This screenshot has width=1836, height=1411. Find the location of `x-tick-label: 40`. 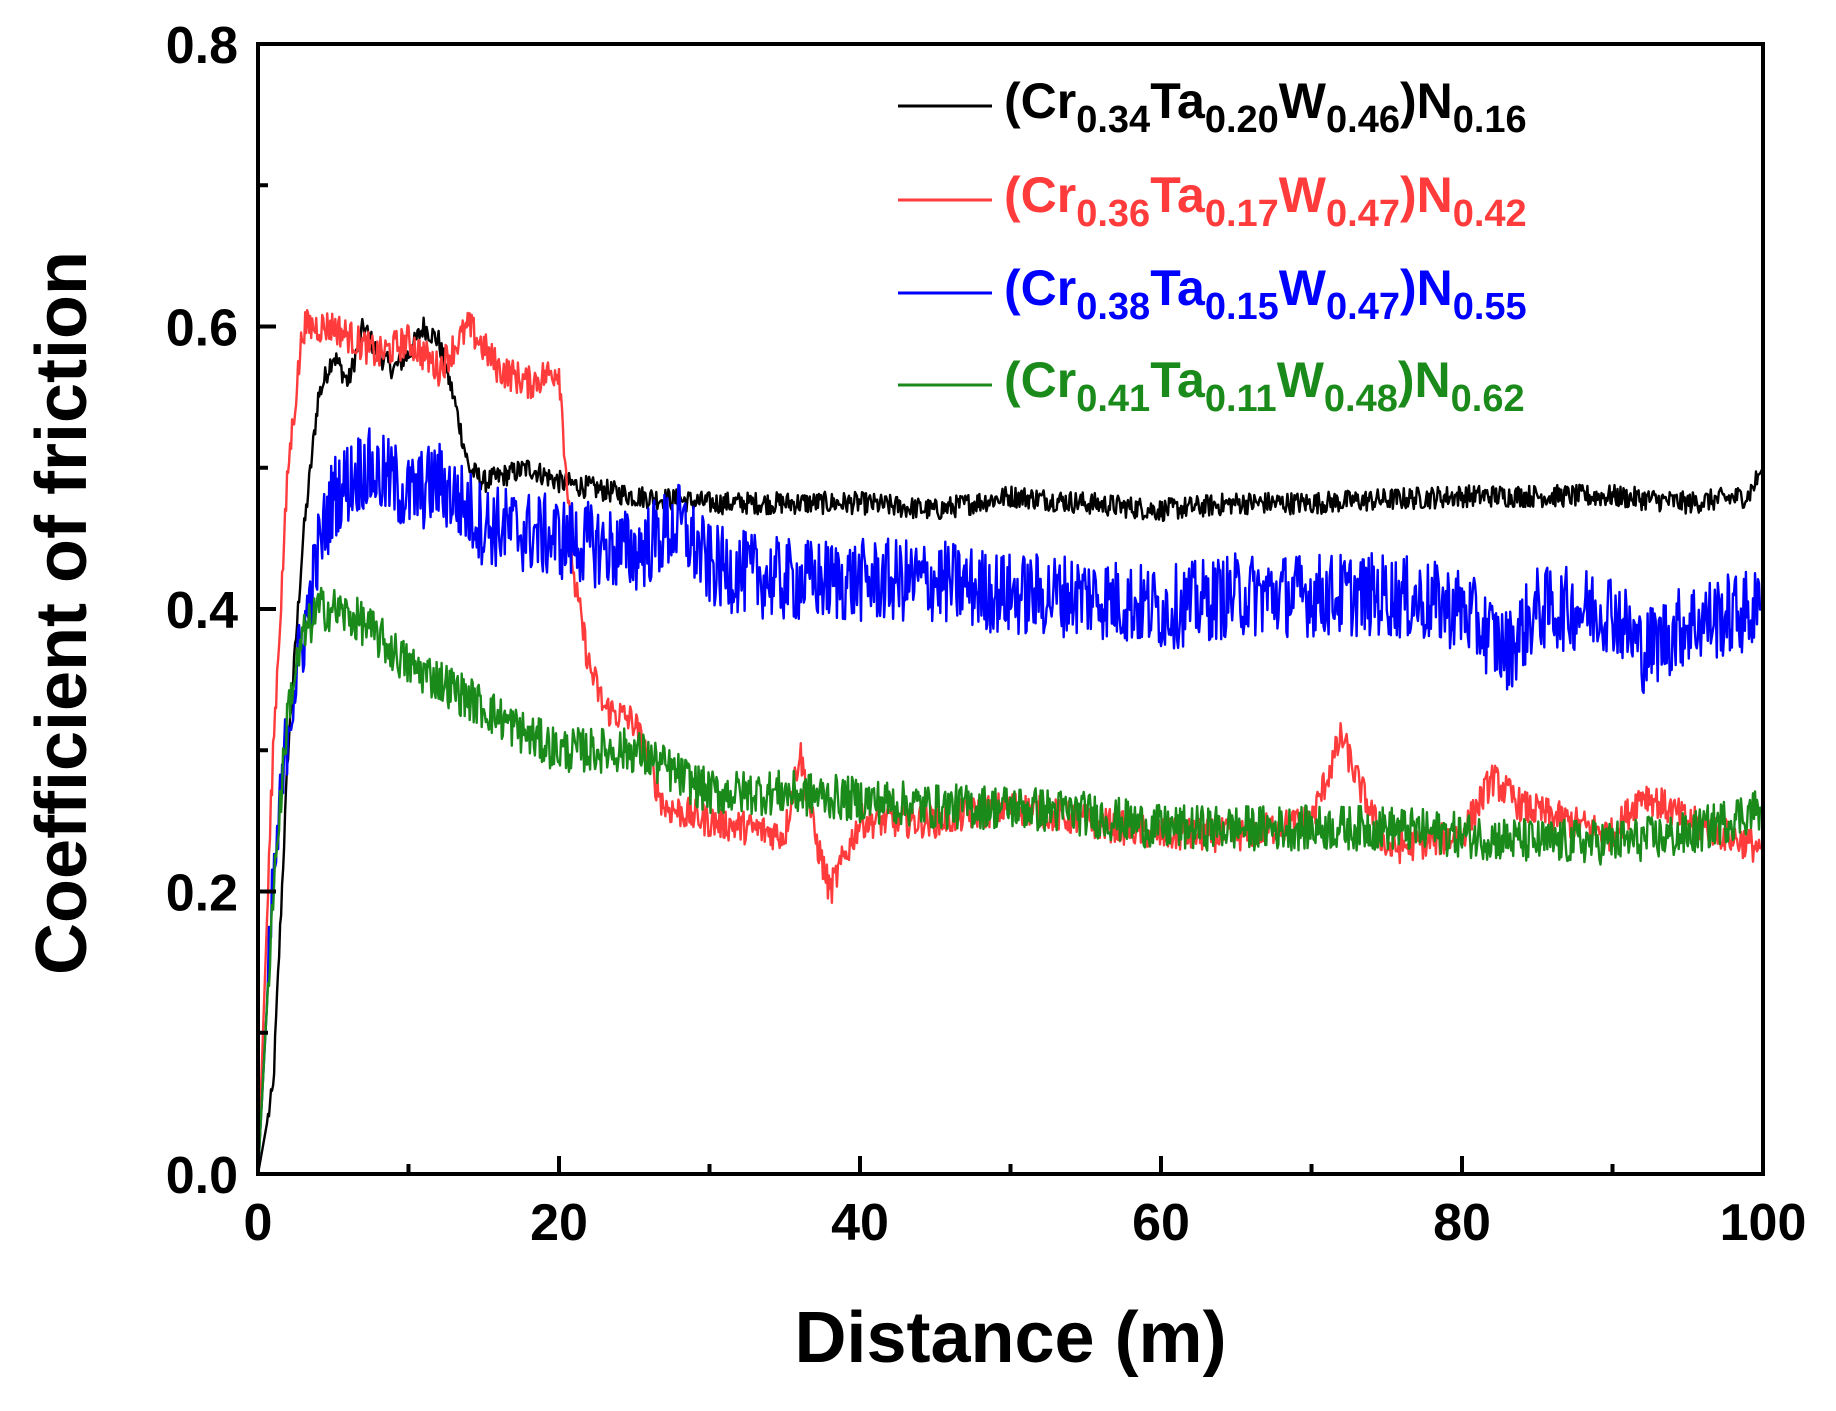

x-tick-label: 40 is located at coordinates (860, 1223).